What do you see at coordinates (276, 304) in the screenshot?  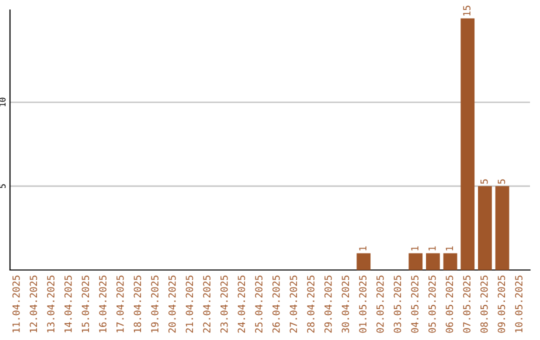 I see `x-tick-label: 26.04.2025` at bounding box center [276, 304].